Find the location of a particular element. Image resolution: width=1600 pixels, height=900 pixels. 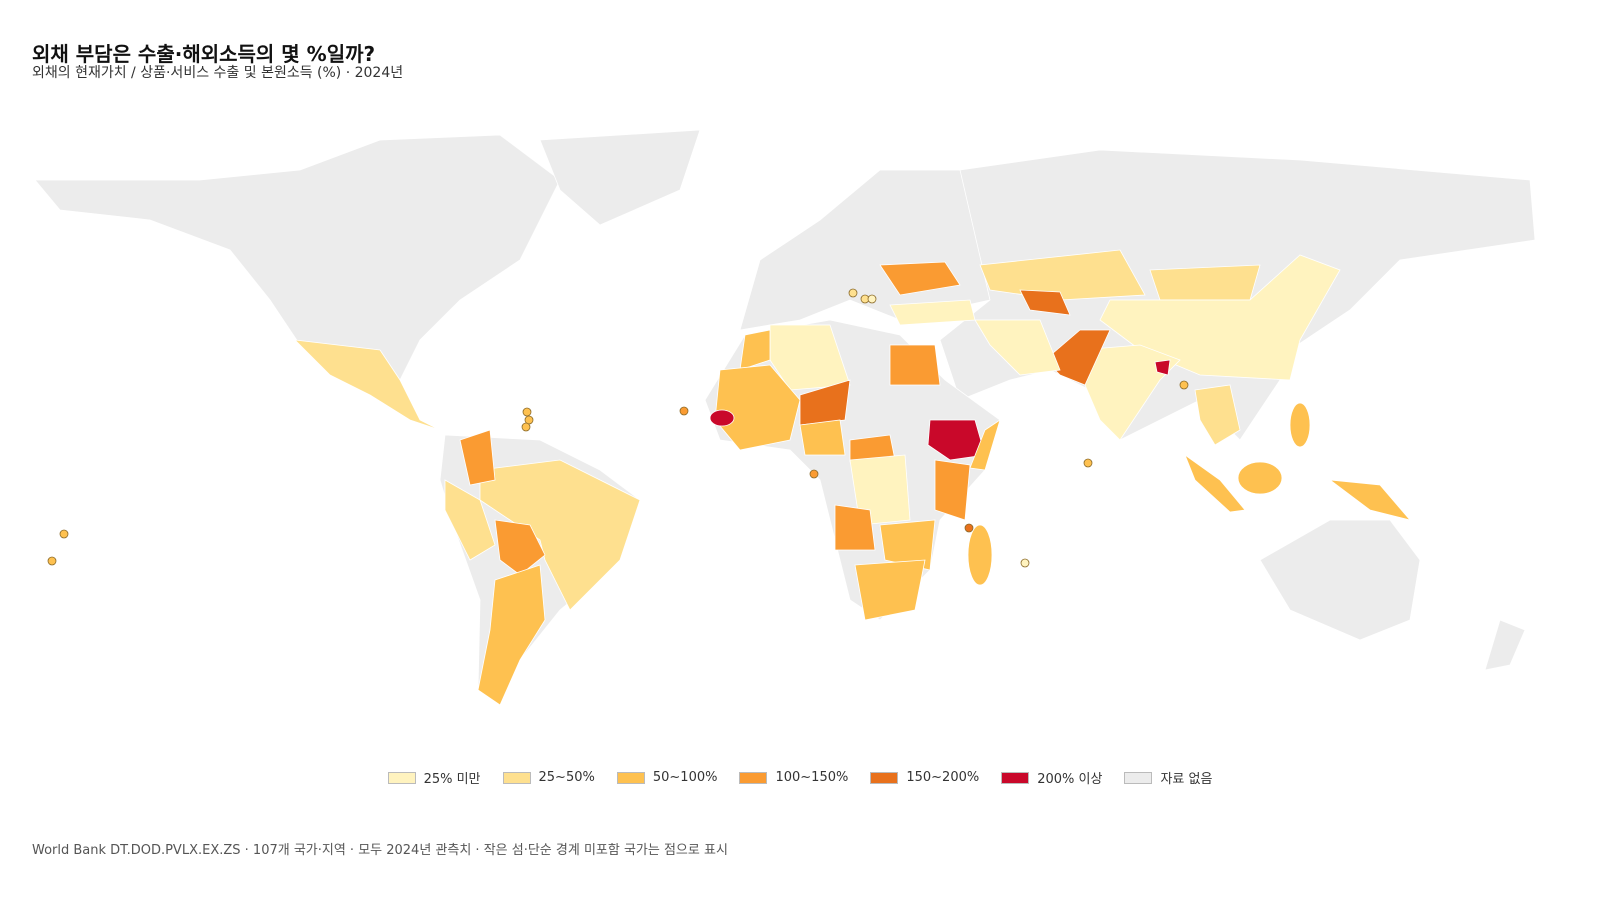

legend-label: 자료 없음 is located at coordinates (1186, 779).